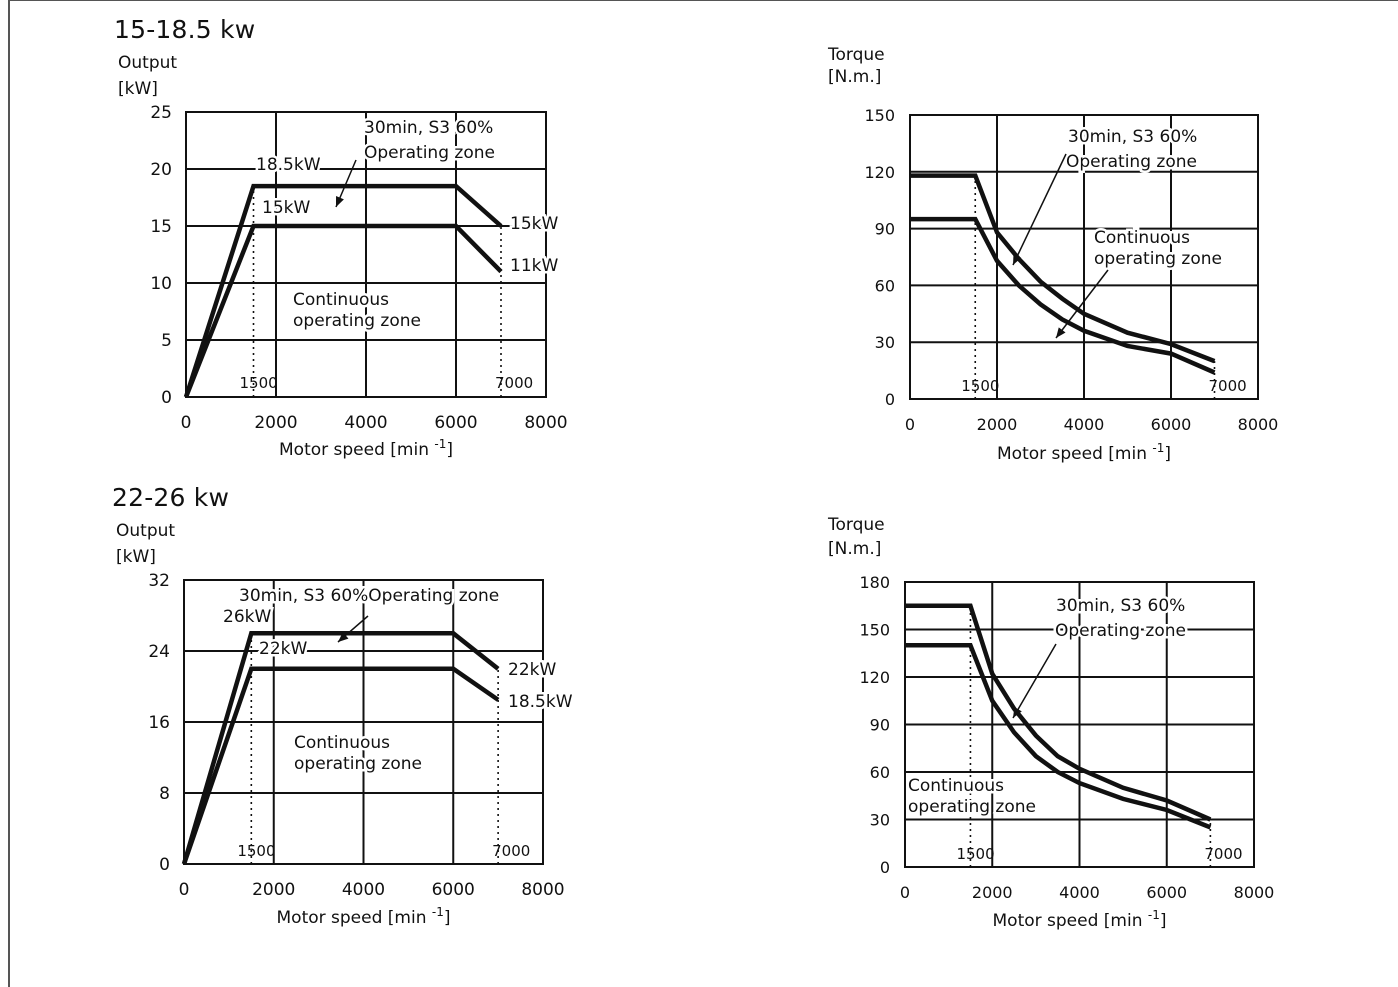 The image size is (1398, 987). I want to click on y-tick-label: 24, so click(159, 652).